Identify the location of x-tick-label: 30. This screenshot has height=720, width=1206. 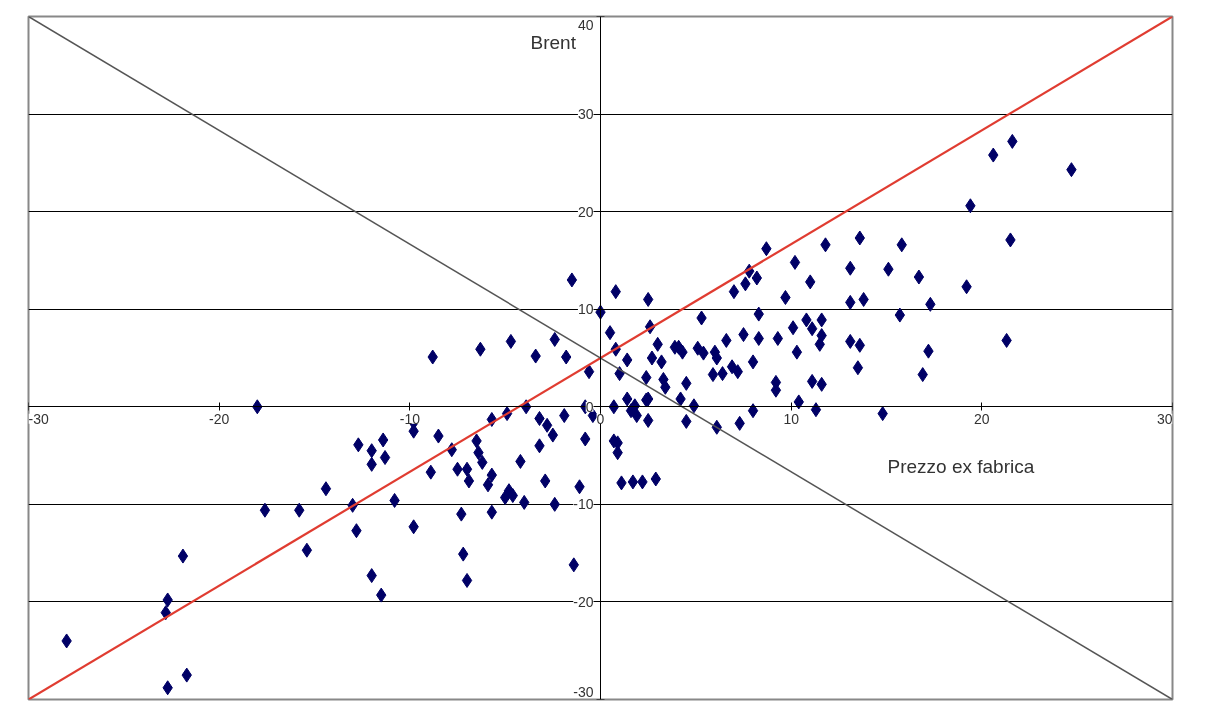
(1164, 418).